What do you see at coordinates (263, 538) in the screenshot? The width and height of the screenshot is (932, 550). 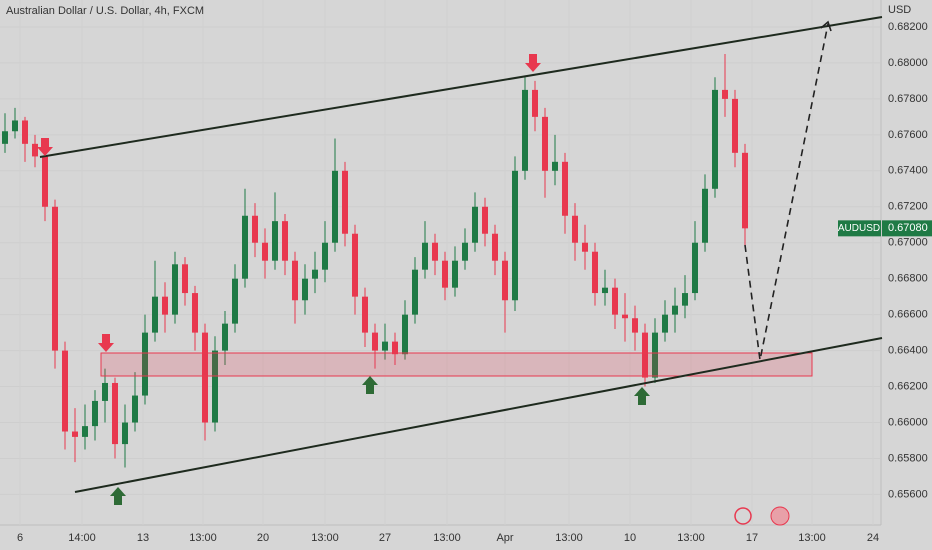 I see `x-tick-label: 20` at bounding box center [263, 538].